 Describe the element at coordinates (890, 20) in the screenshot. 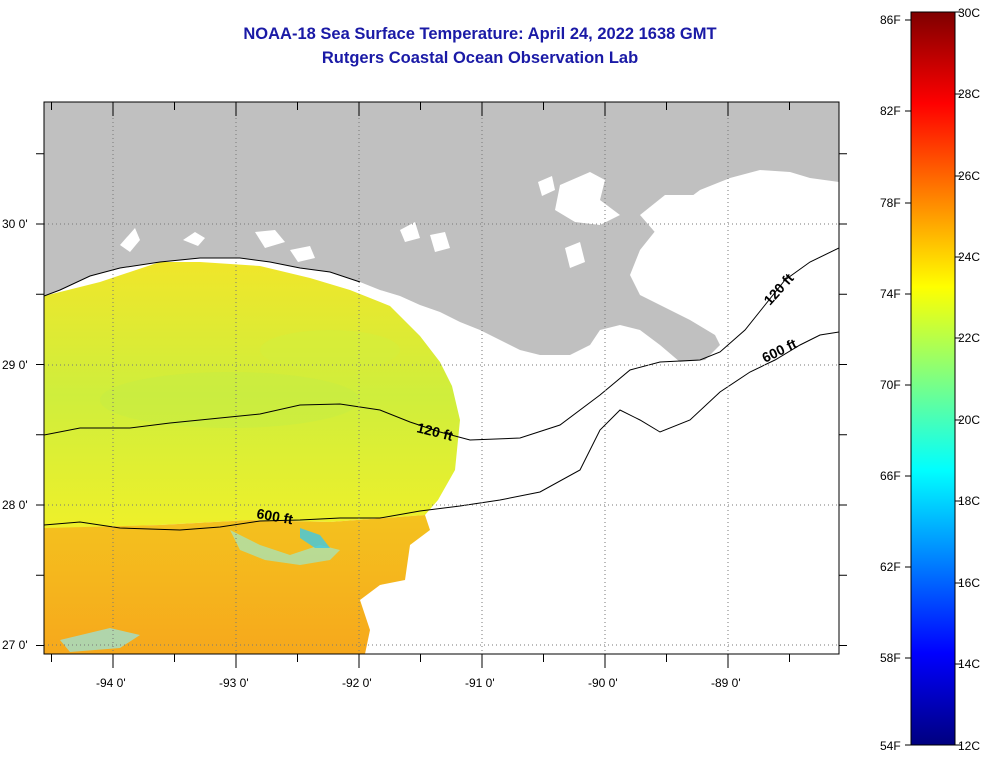

I see `cb-f-86: 86F` at that location.